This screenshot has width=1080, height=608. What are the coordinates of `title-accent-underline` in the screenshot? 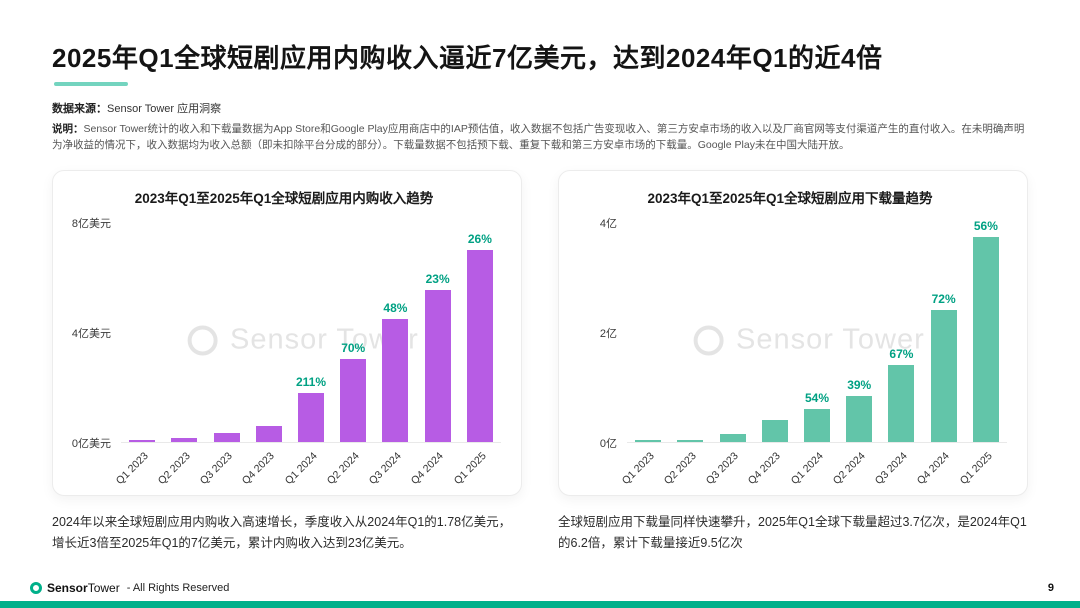 It's located at (91, 84).